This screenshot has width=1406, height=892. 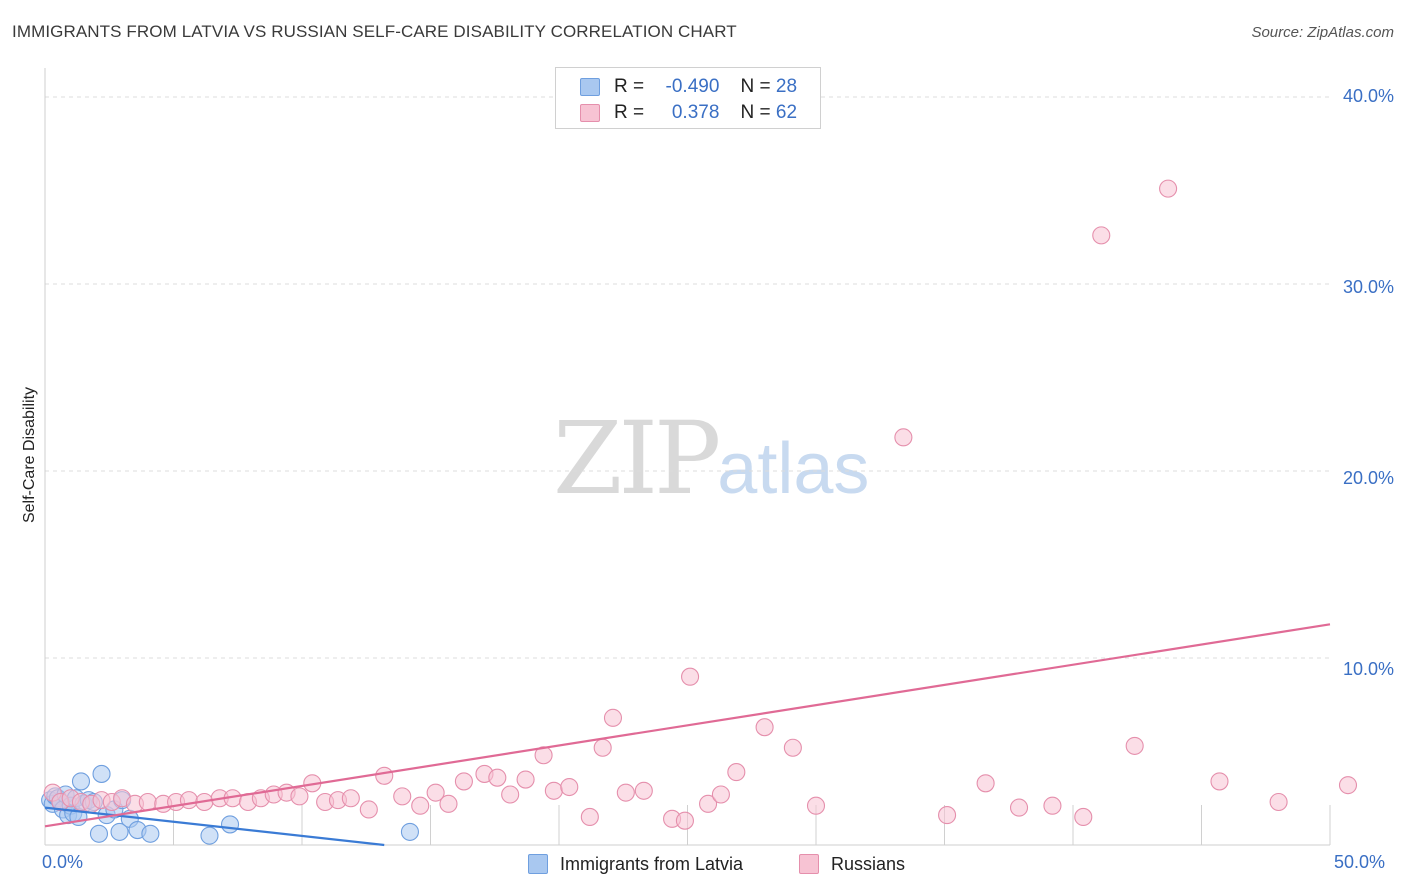 What do you see at coordinates (1360, 862) in the screenshot?
I see `x-tick-label-max: 50.0%` at bounding box center [1360, 862].